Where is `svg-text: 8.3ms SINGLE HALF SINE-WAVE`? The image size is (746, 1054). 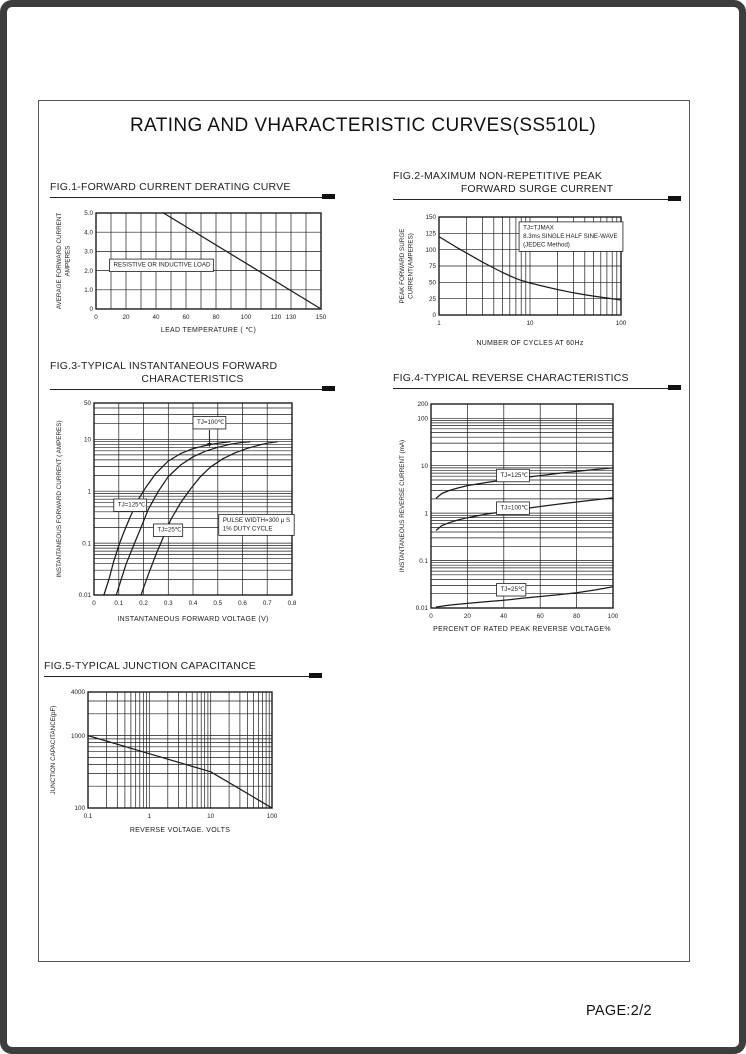 svg-text: 8.3ms SINGLE HALF SINE-WAVE is located at coordinates (570, 236).